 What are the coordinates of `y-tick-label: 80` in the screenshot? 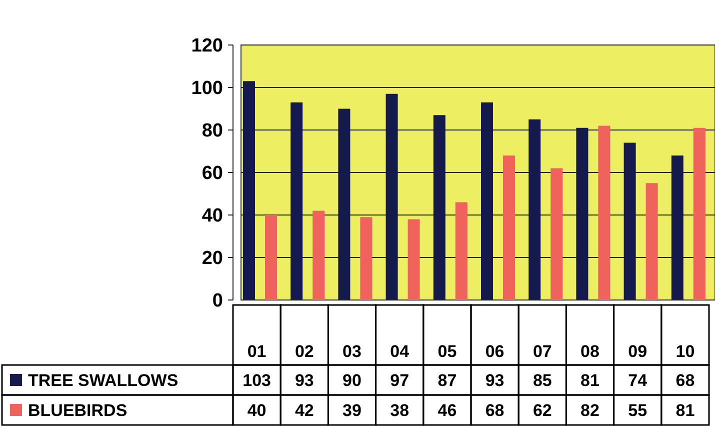 It's located at (212, 131).